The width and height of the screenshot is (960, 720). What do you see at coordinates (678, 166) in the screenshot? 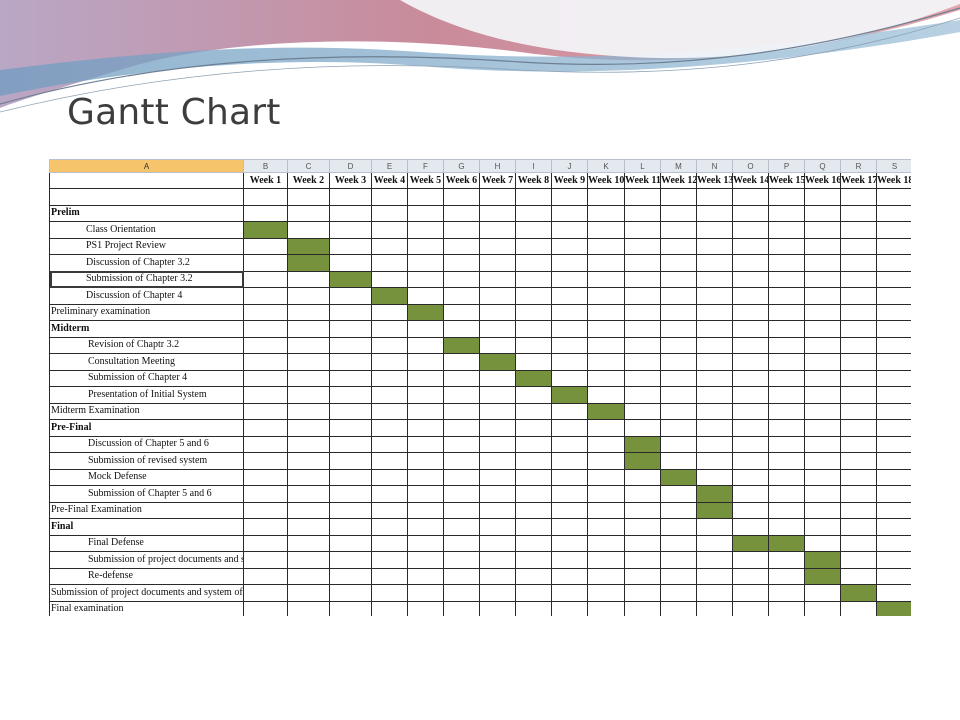
I see `column-header-m: M` at bounding box center [678, 166].